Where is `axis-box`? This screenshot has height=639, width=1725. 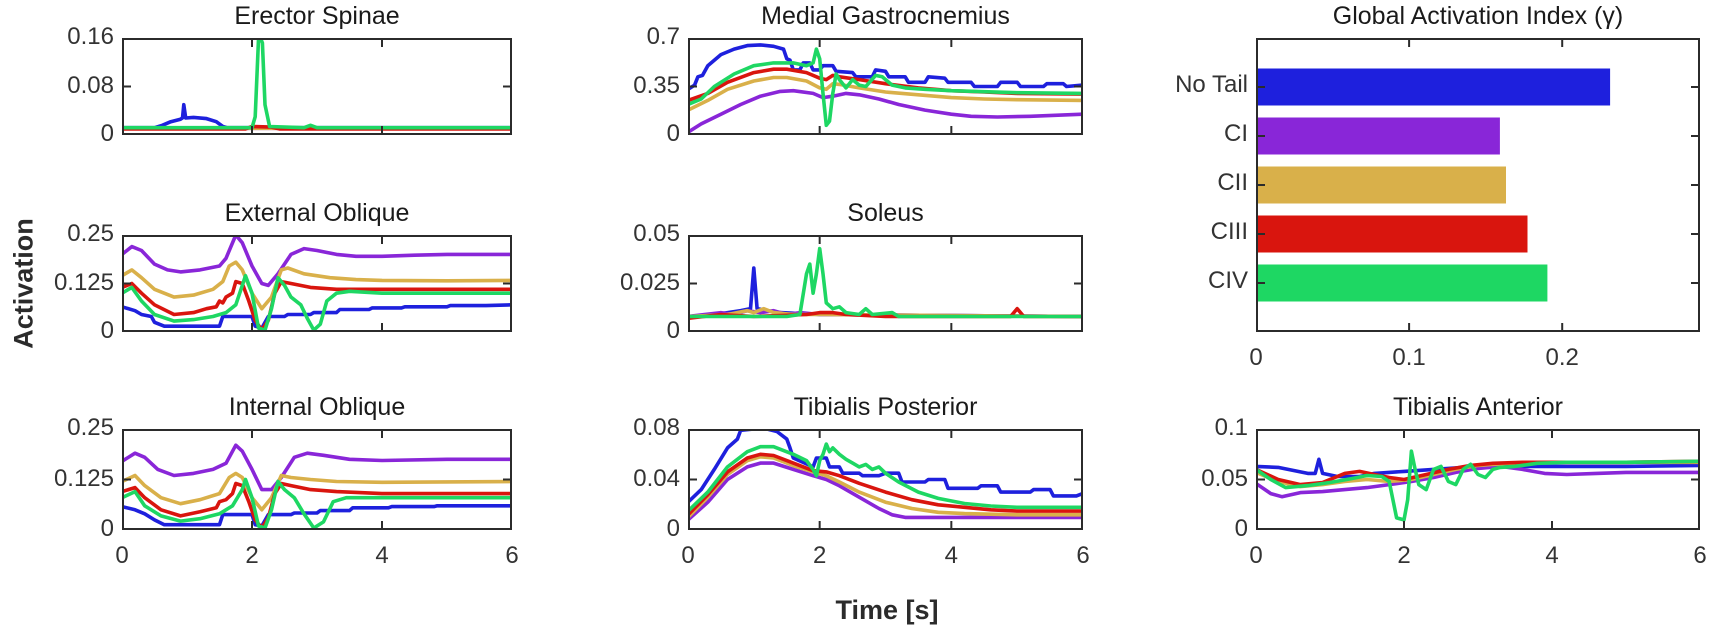 axis-box is located at coordinates (1478, 479).